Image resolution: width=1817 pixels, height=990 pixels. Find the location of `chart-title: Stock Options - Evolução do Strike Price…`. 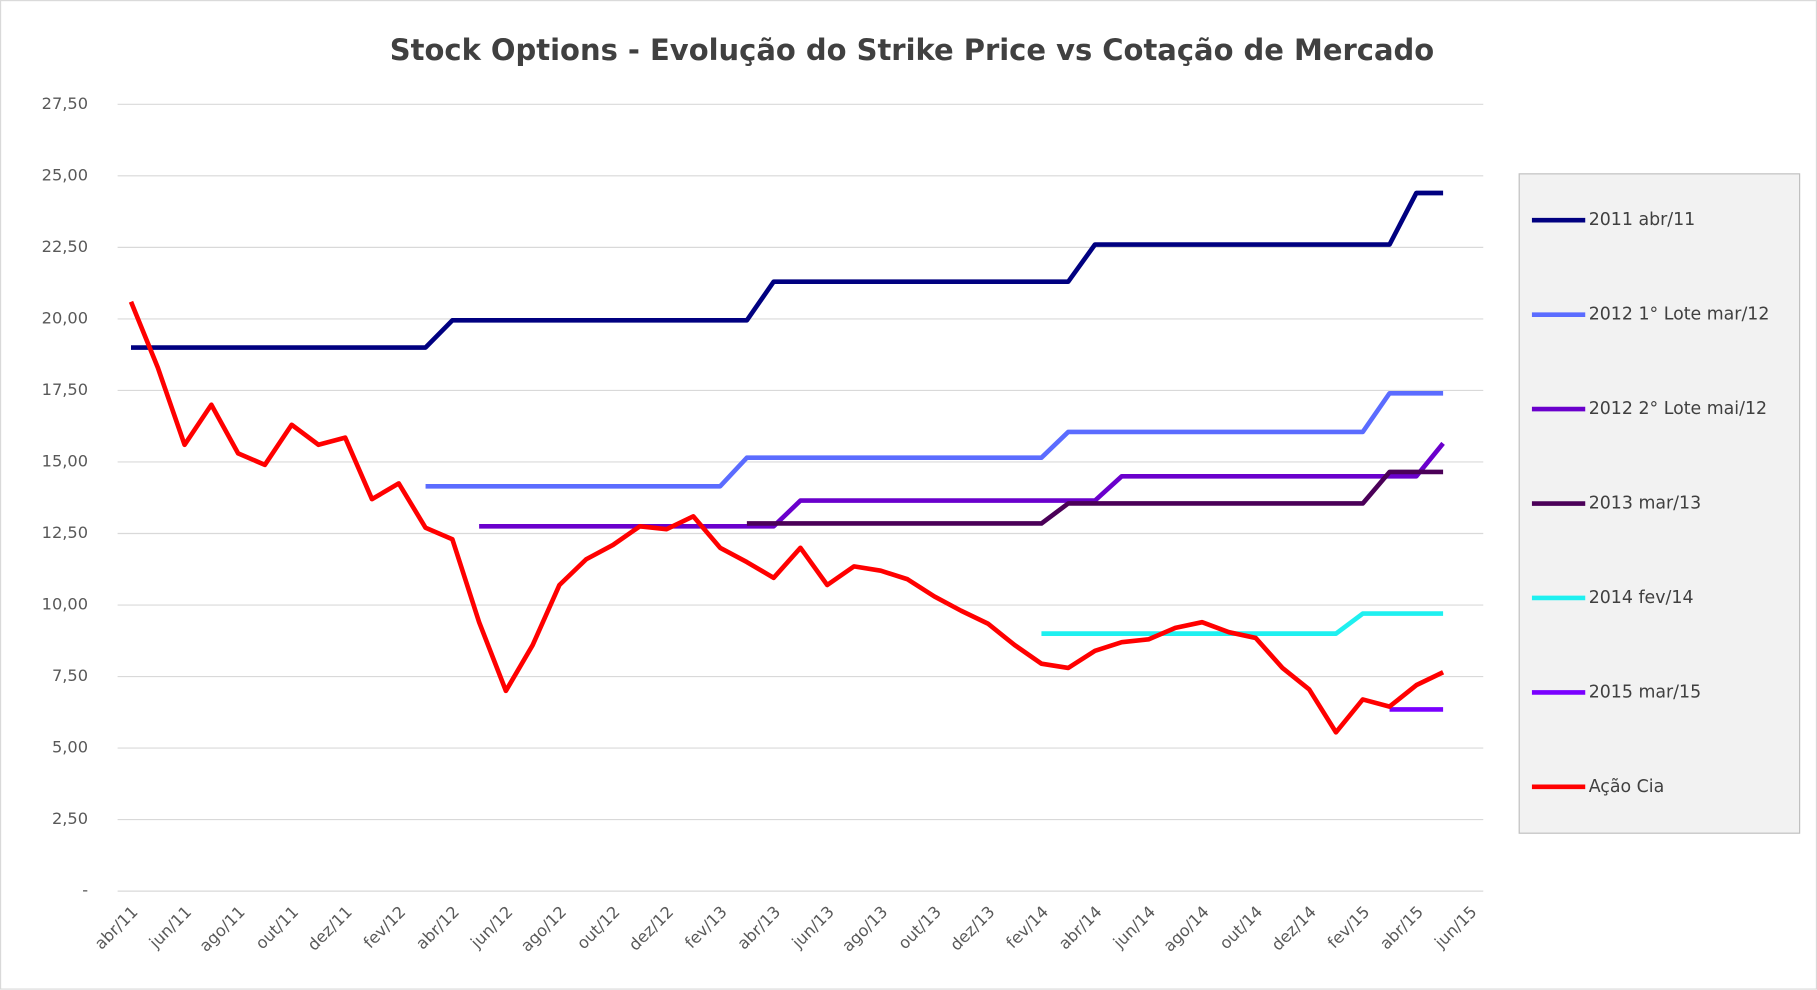

chart-title: Stock Options - Evolução do Strike Price… is located at coordinates (912, 50).